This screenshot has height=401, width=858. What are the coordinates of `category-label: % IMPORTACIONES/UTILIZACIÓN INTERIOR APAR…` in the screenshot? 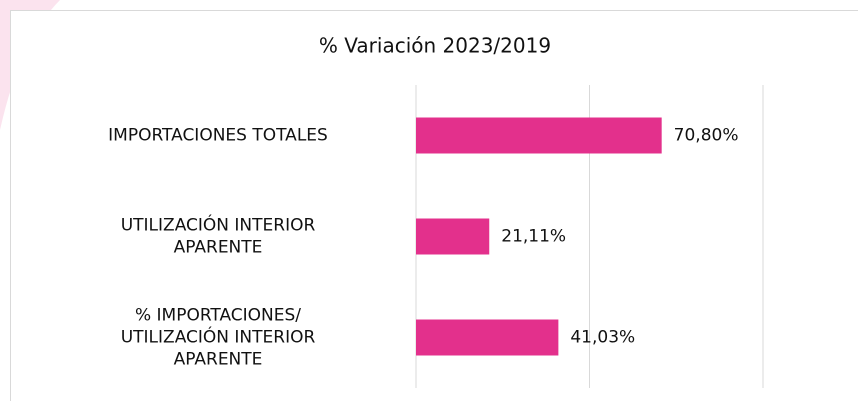 It's located at (218, 338).